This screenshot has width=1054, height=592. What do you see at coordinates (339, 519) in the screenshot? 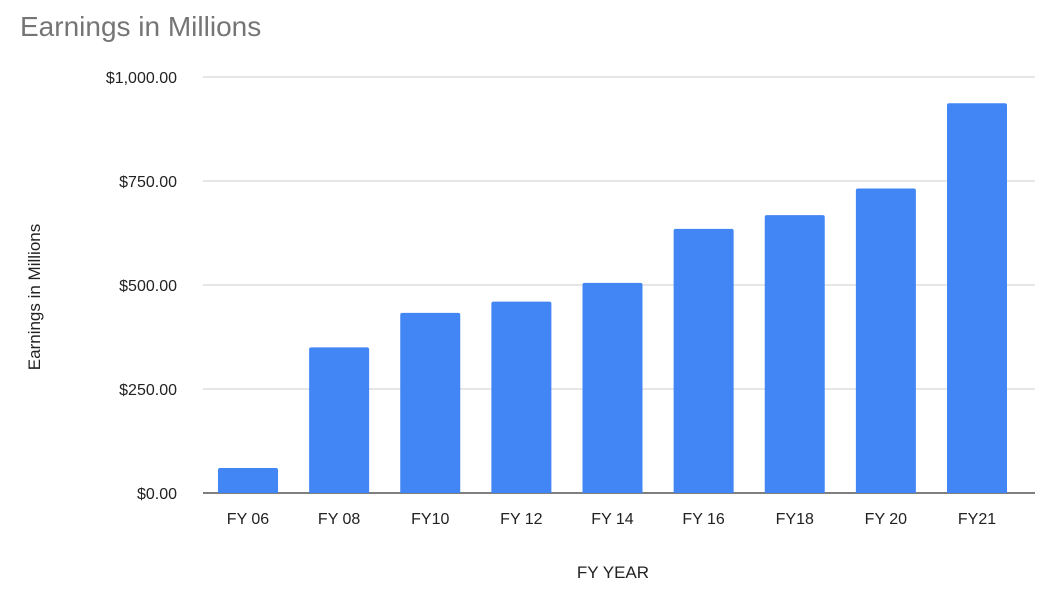
I see `x-tick-label: FY 08` at bounding box center [339, 519].